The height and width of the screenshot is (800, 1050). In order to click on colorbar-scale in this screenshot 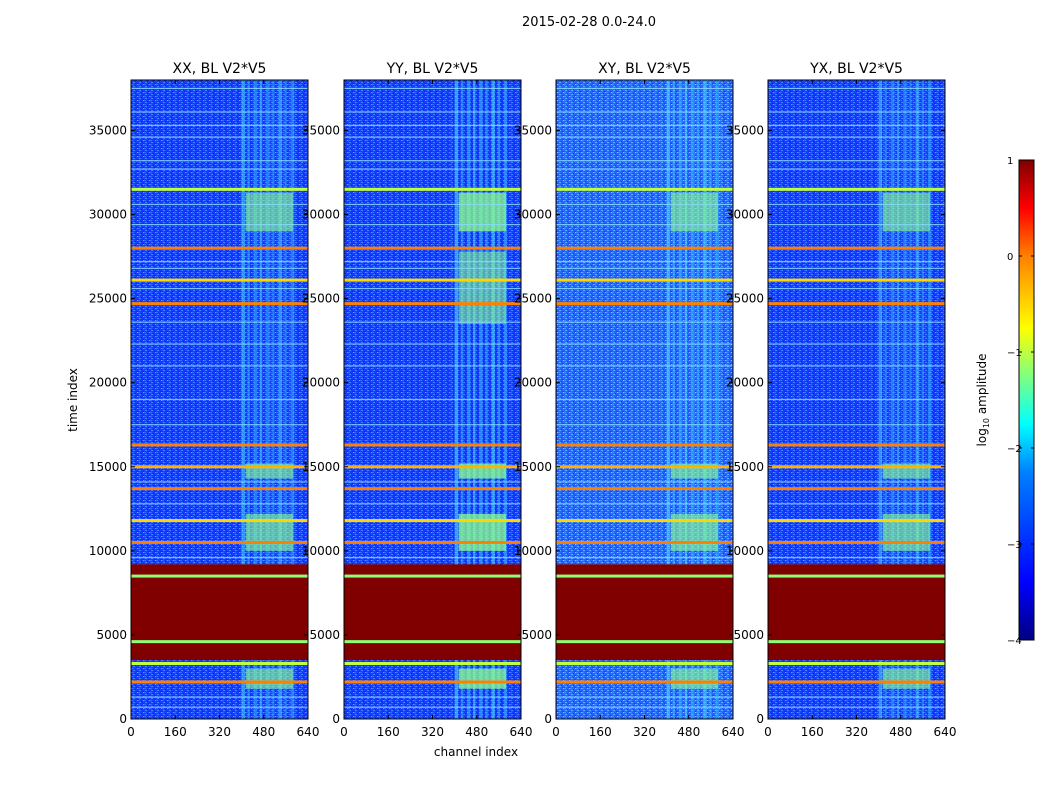, I will do `click(1026, 400)`.